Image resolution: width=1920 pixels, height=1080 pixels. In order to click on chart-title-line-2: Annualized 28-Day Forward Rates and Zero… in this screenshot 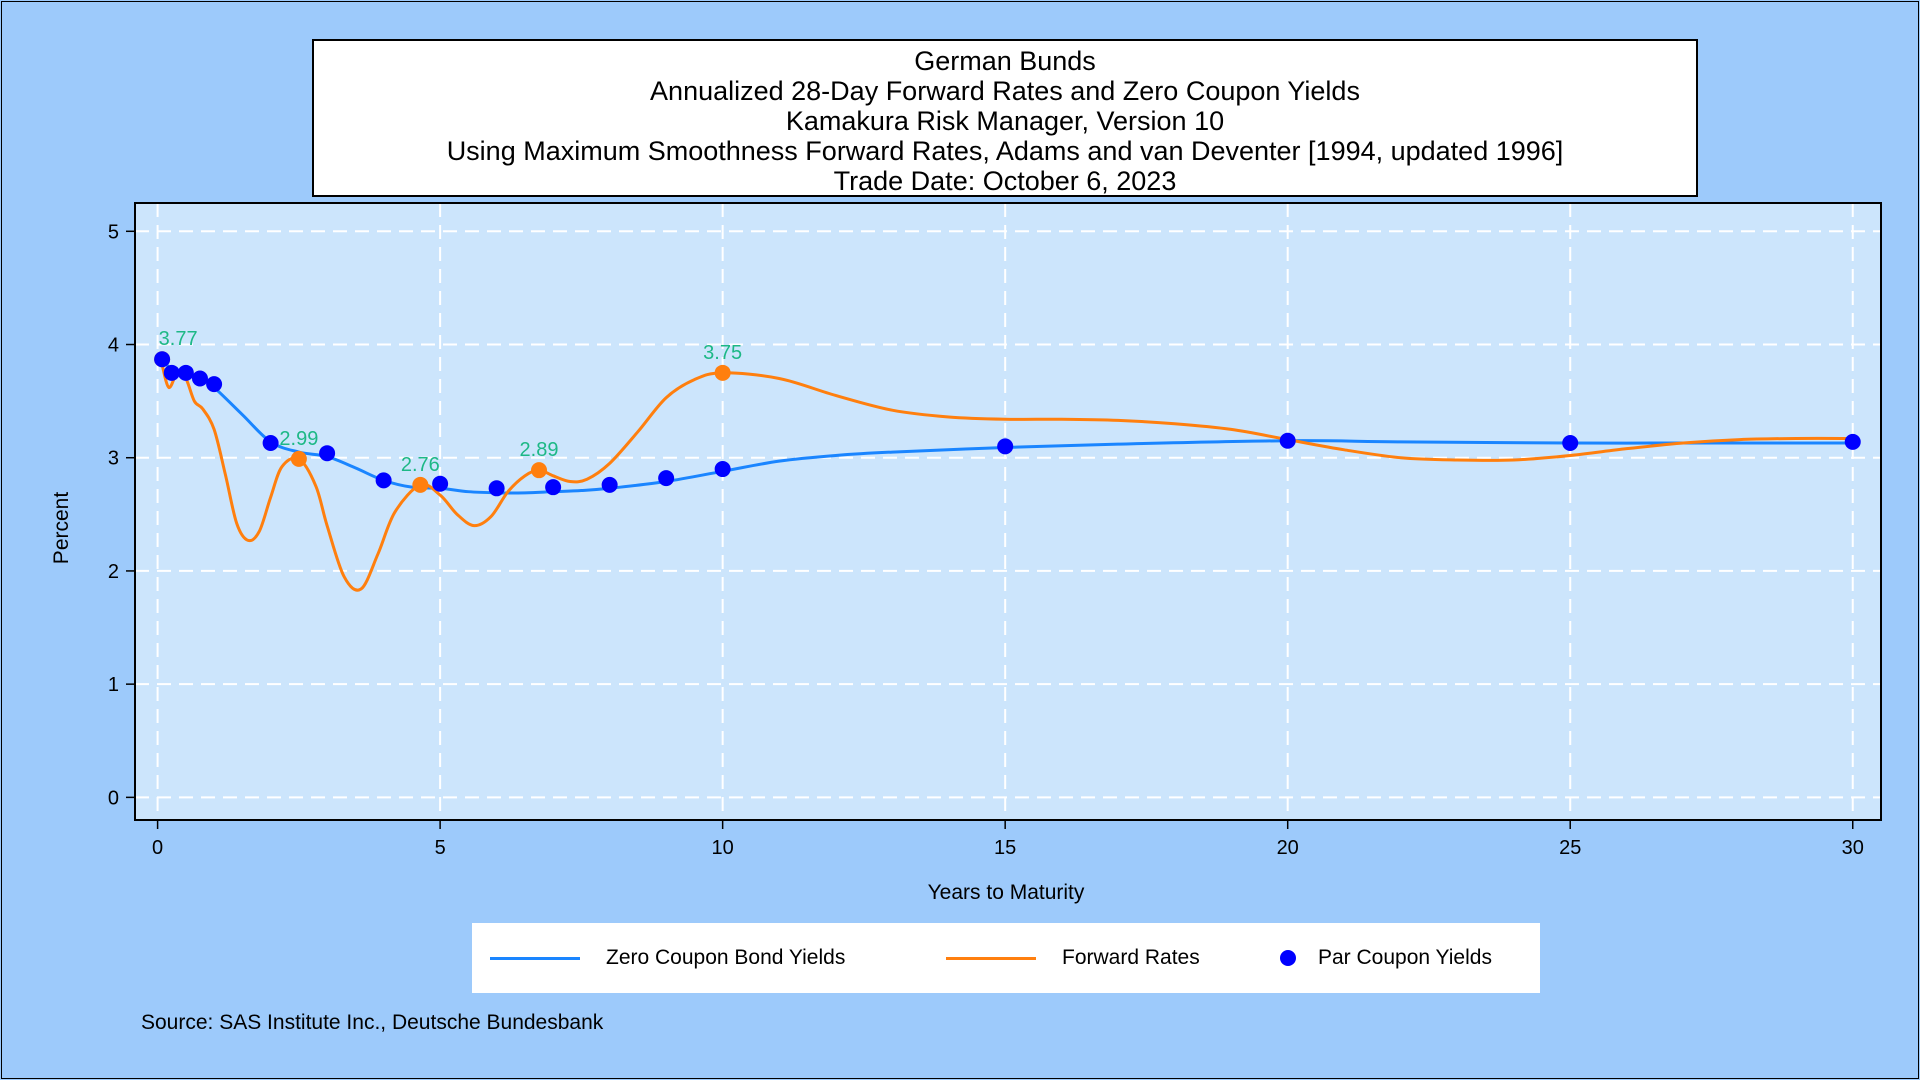, I will do `click(1005, 91)`.